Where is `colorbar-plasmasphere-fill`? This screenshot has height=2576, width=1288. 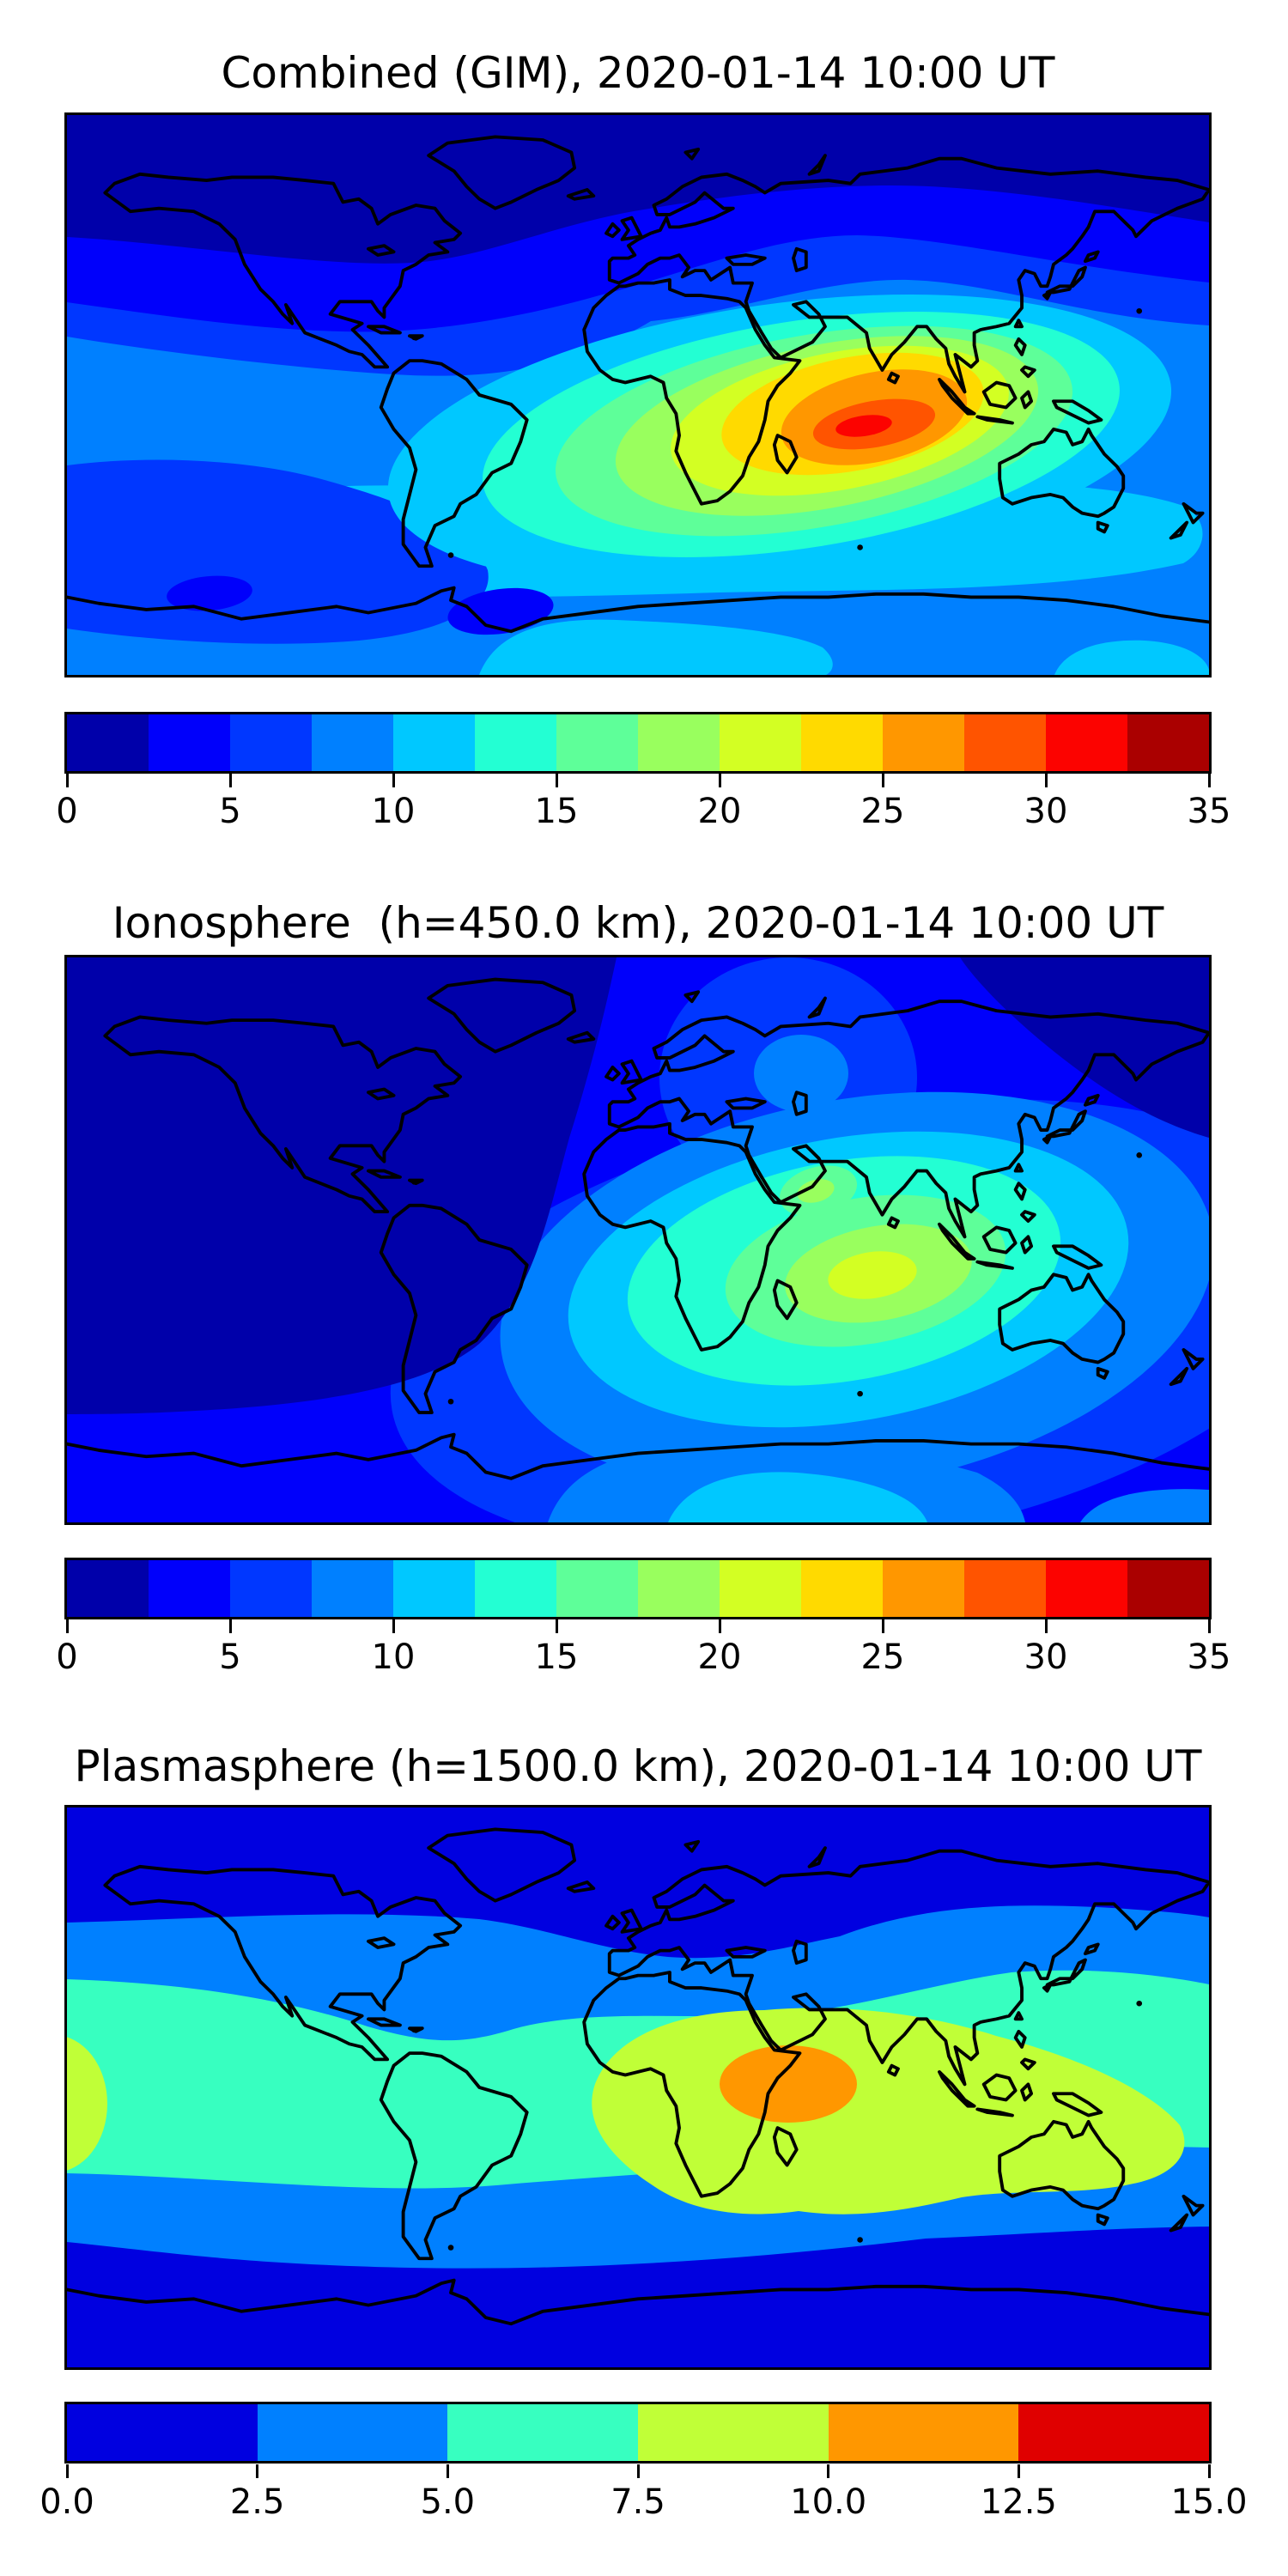 colorbar-plasmasphere-fill is located at coordinates (638, 2433).